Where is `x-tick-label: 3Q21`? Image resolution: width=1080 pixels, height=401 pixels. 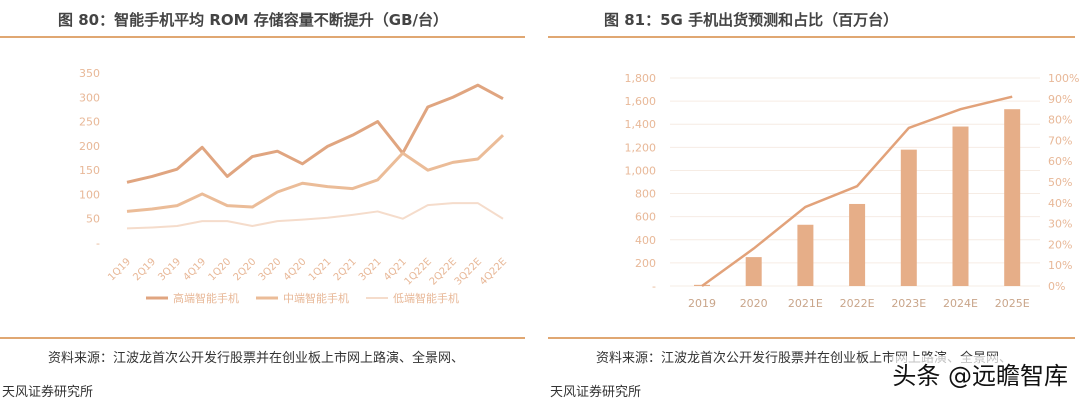 x-tick-label: 3Q21 is located at coordinates (370, 269).